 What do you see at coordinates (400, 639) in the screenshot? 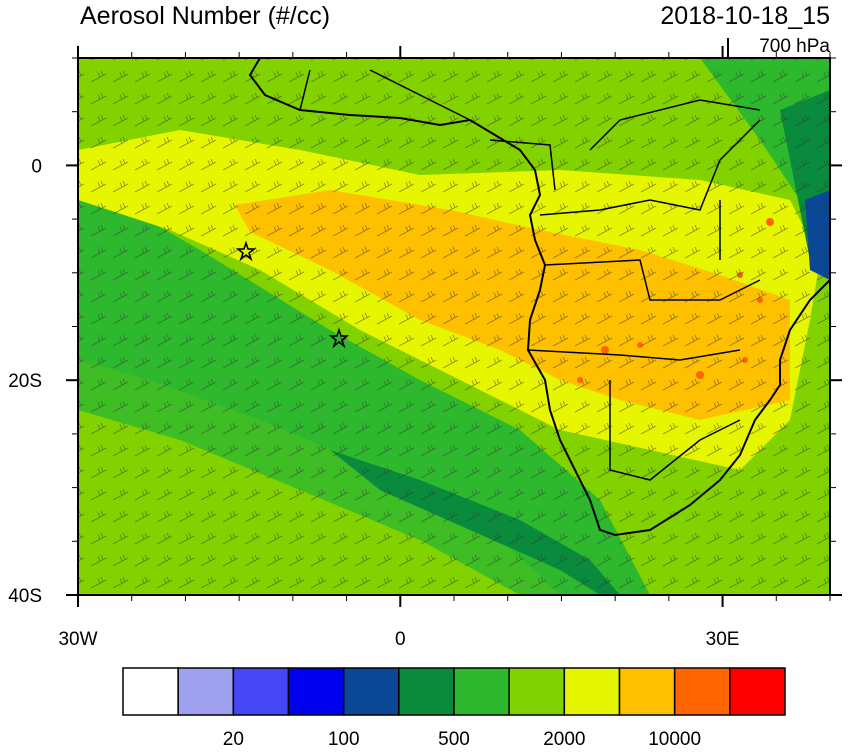
I see `x-tick-label: 0` at bounding box center [400, 639].